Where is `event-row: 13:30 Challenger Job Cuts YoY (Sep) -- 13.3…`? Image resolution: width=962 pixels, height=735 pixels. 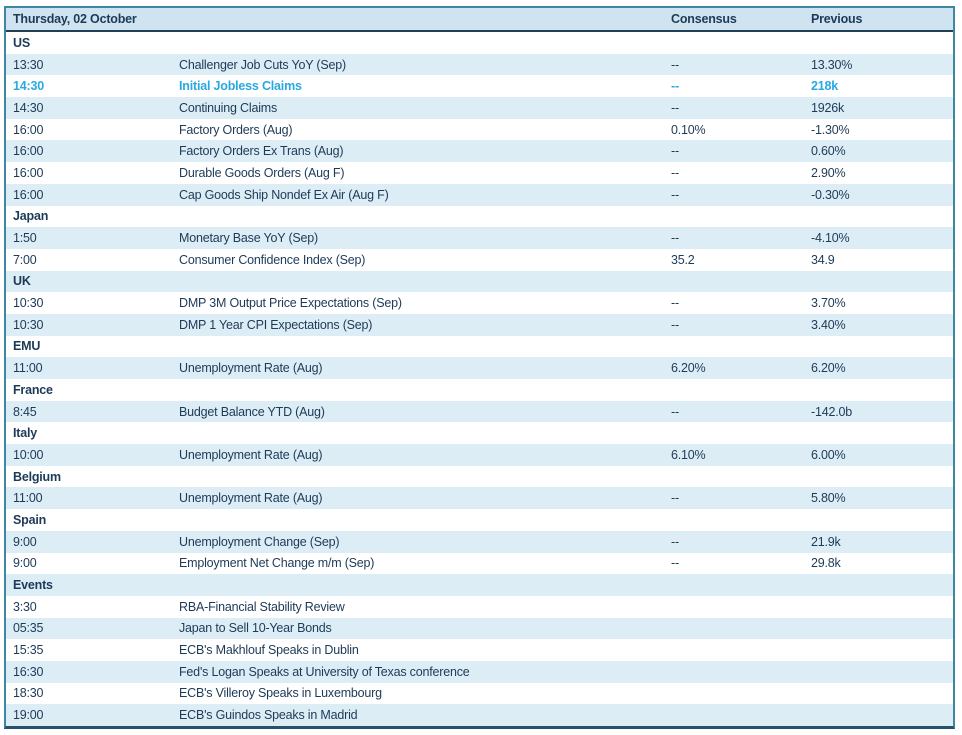 event-row: 13:30 Challenger Job Cuts YoY (Sep) -- 13.3… is located at coordinates (479, 64).